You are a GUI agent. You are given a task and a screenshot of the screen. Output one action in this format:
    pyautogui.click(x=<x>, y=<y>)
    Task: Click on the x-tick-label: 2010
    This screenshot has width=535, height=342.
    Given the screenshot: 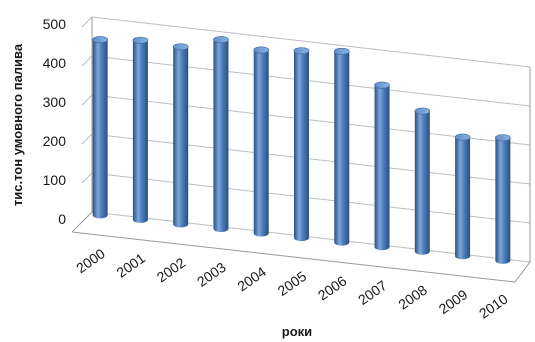 What is the action you would take?
    pyautogui.click(x=493, y=306)
    